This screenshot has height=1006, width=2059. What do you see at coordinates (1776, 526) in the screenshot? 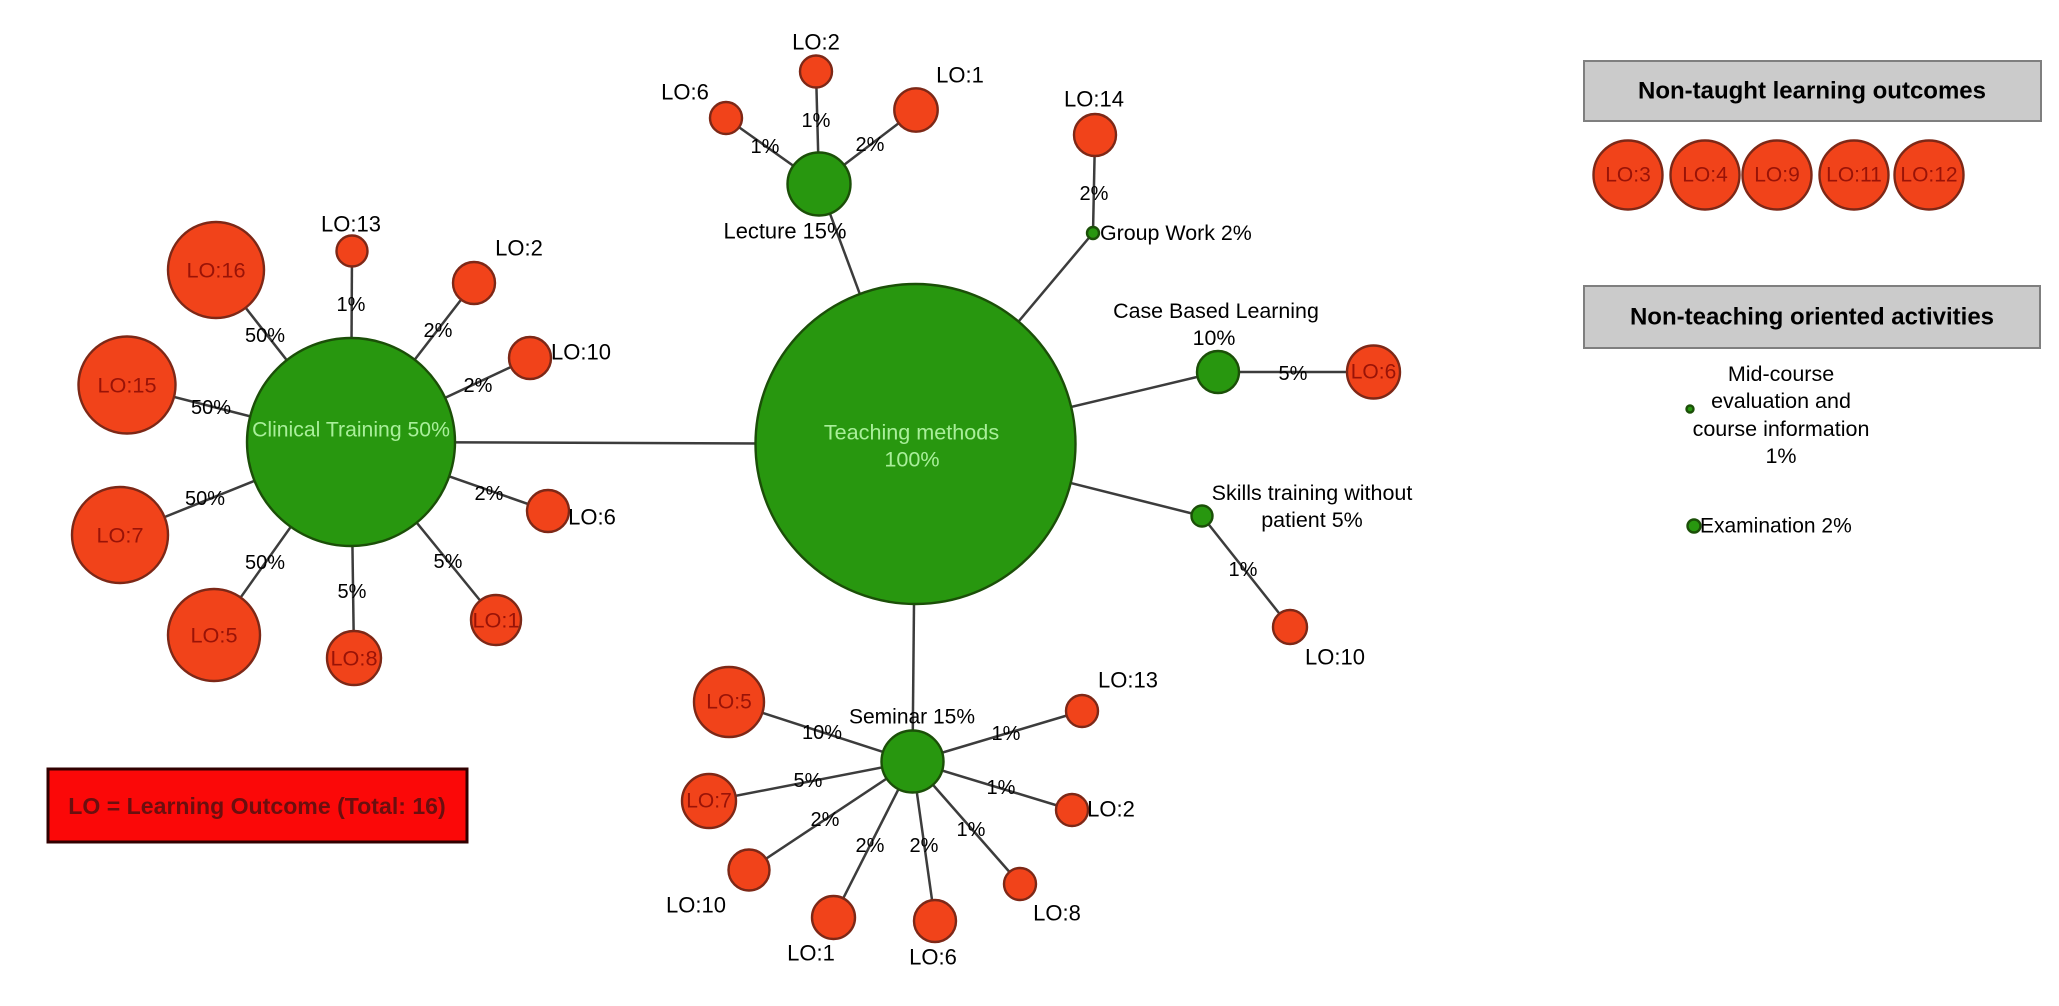
I see `svg-text: Examination 2%` at bounding box center [1776, 526].